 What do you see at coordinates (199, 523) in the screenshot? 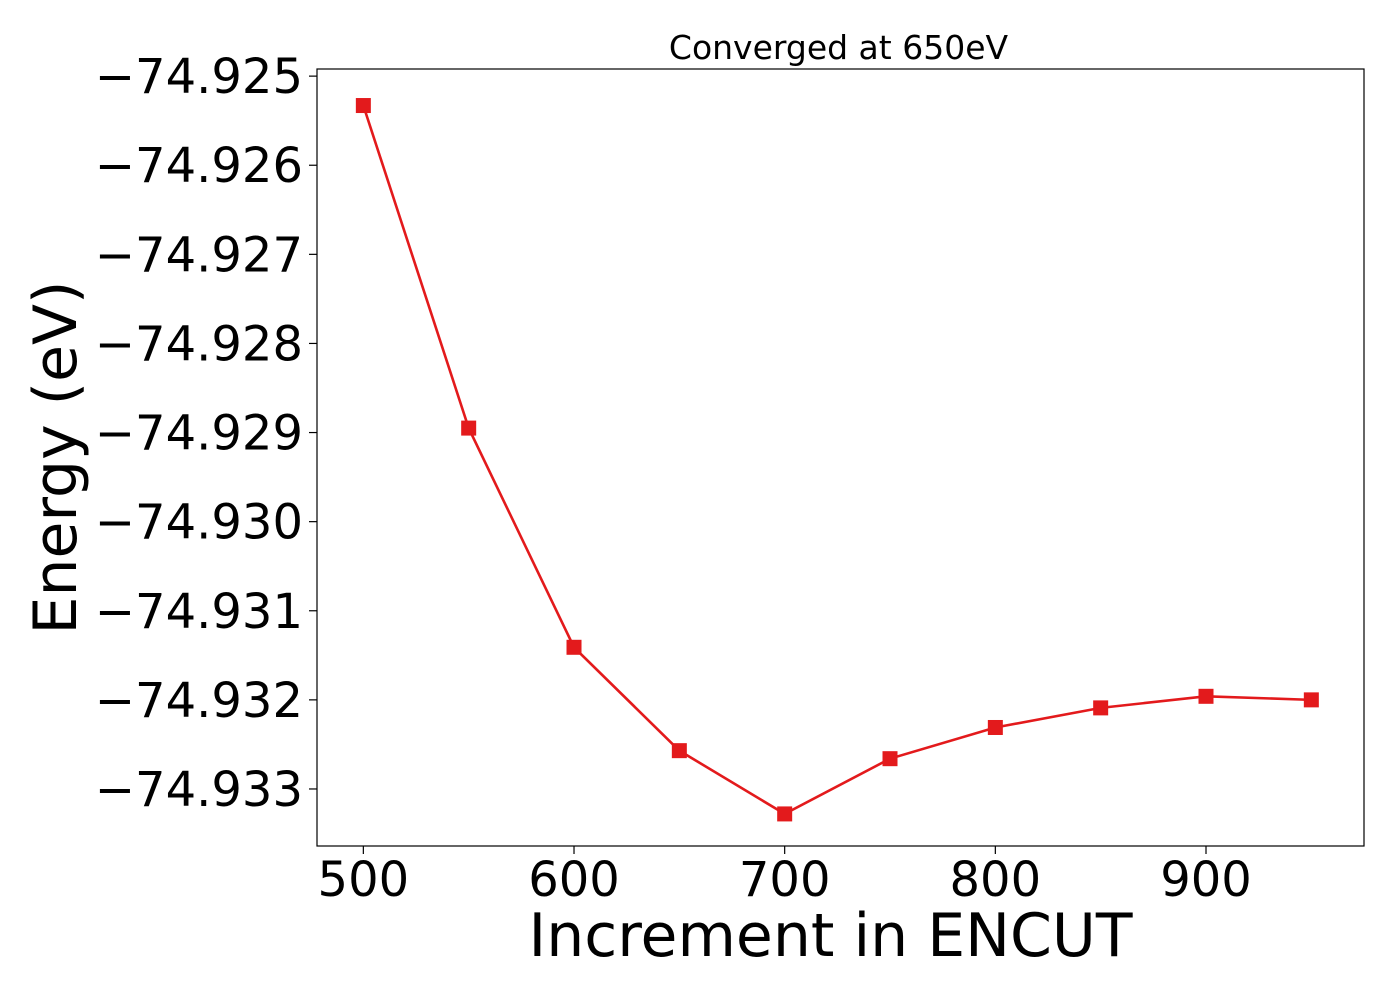
I see `y-tick-label: −74.930` at bounding box center [199, 523].